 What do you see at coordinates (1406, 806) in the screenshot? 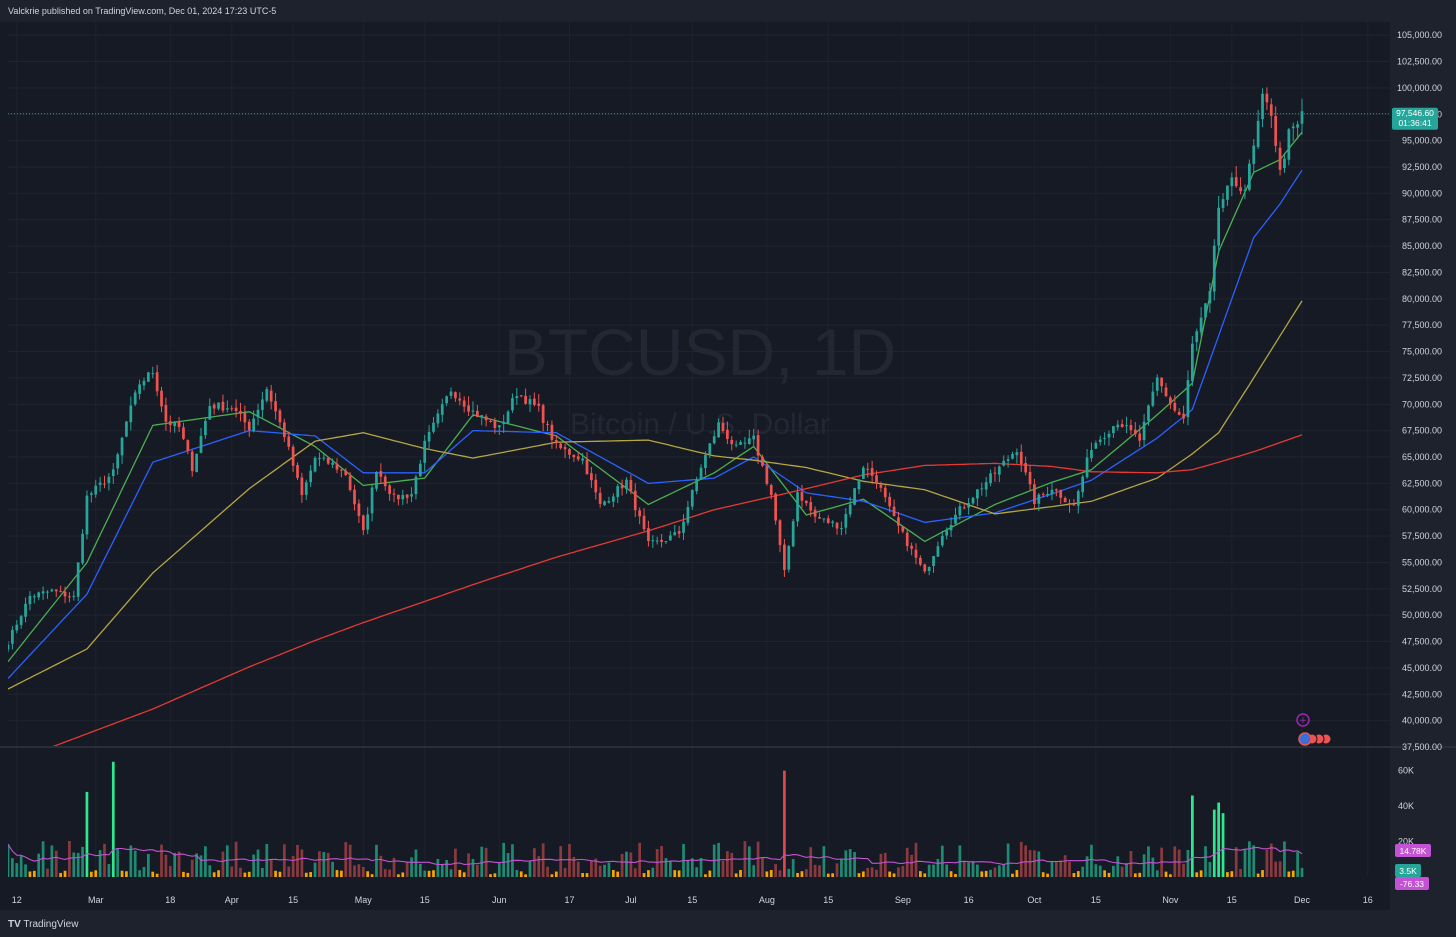
I see `volume-axis: 60K 40K 20K` at bounding box center [1406, 806].